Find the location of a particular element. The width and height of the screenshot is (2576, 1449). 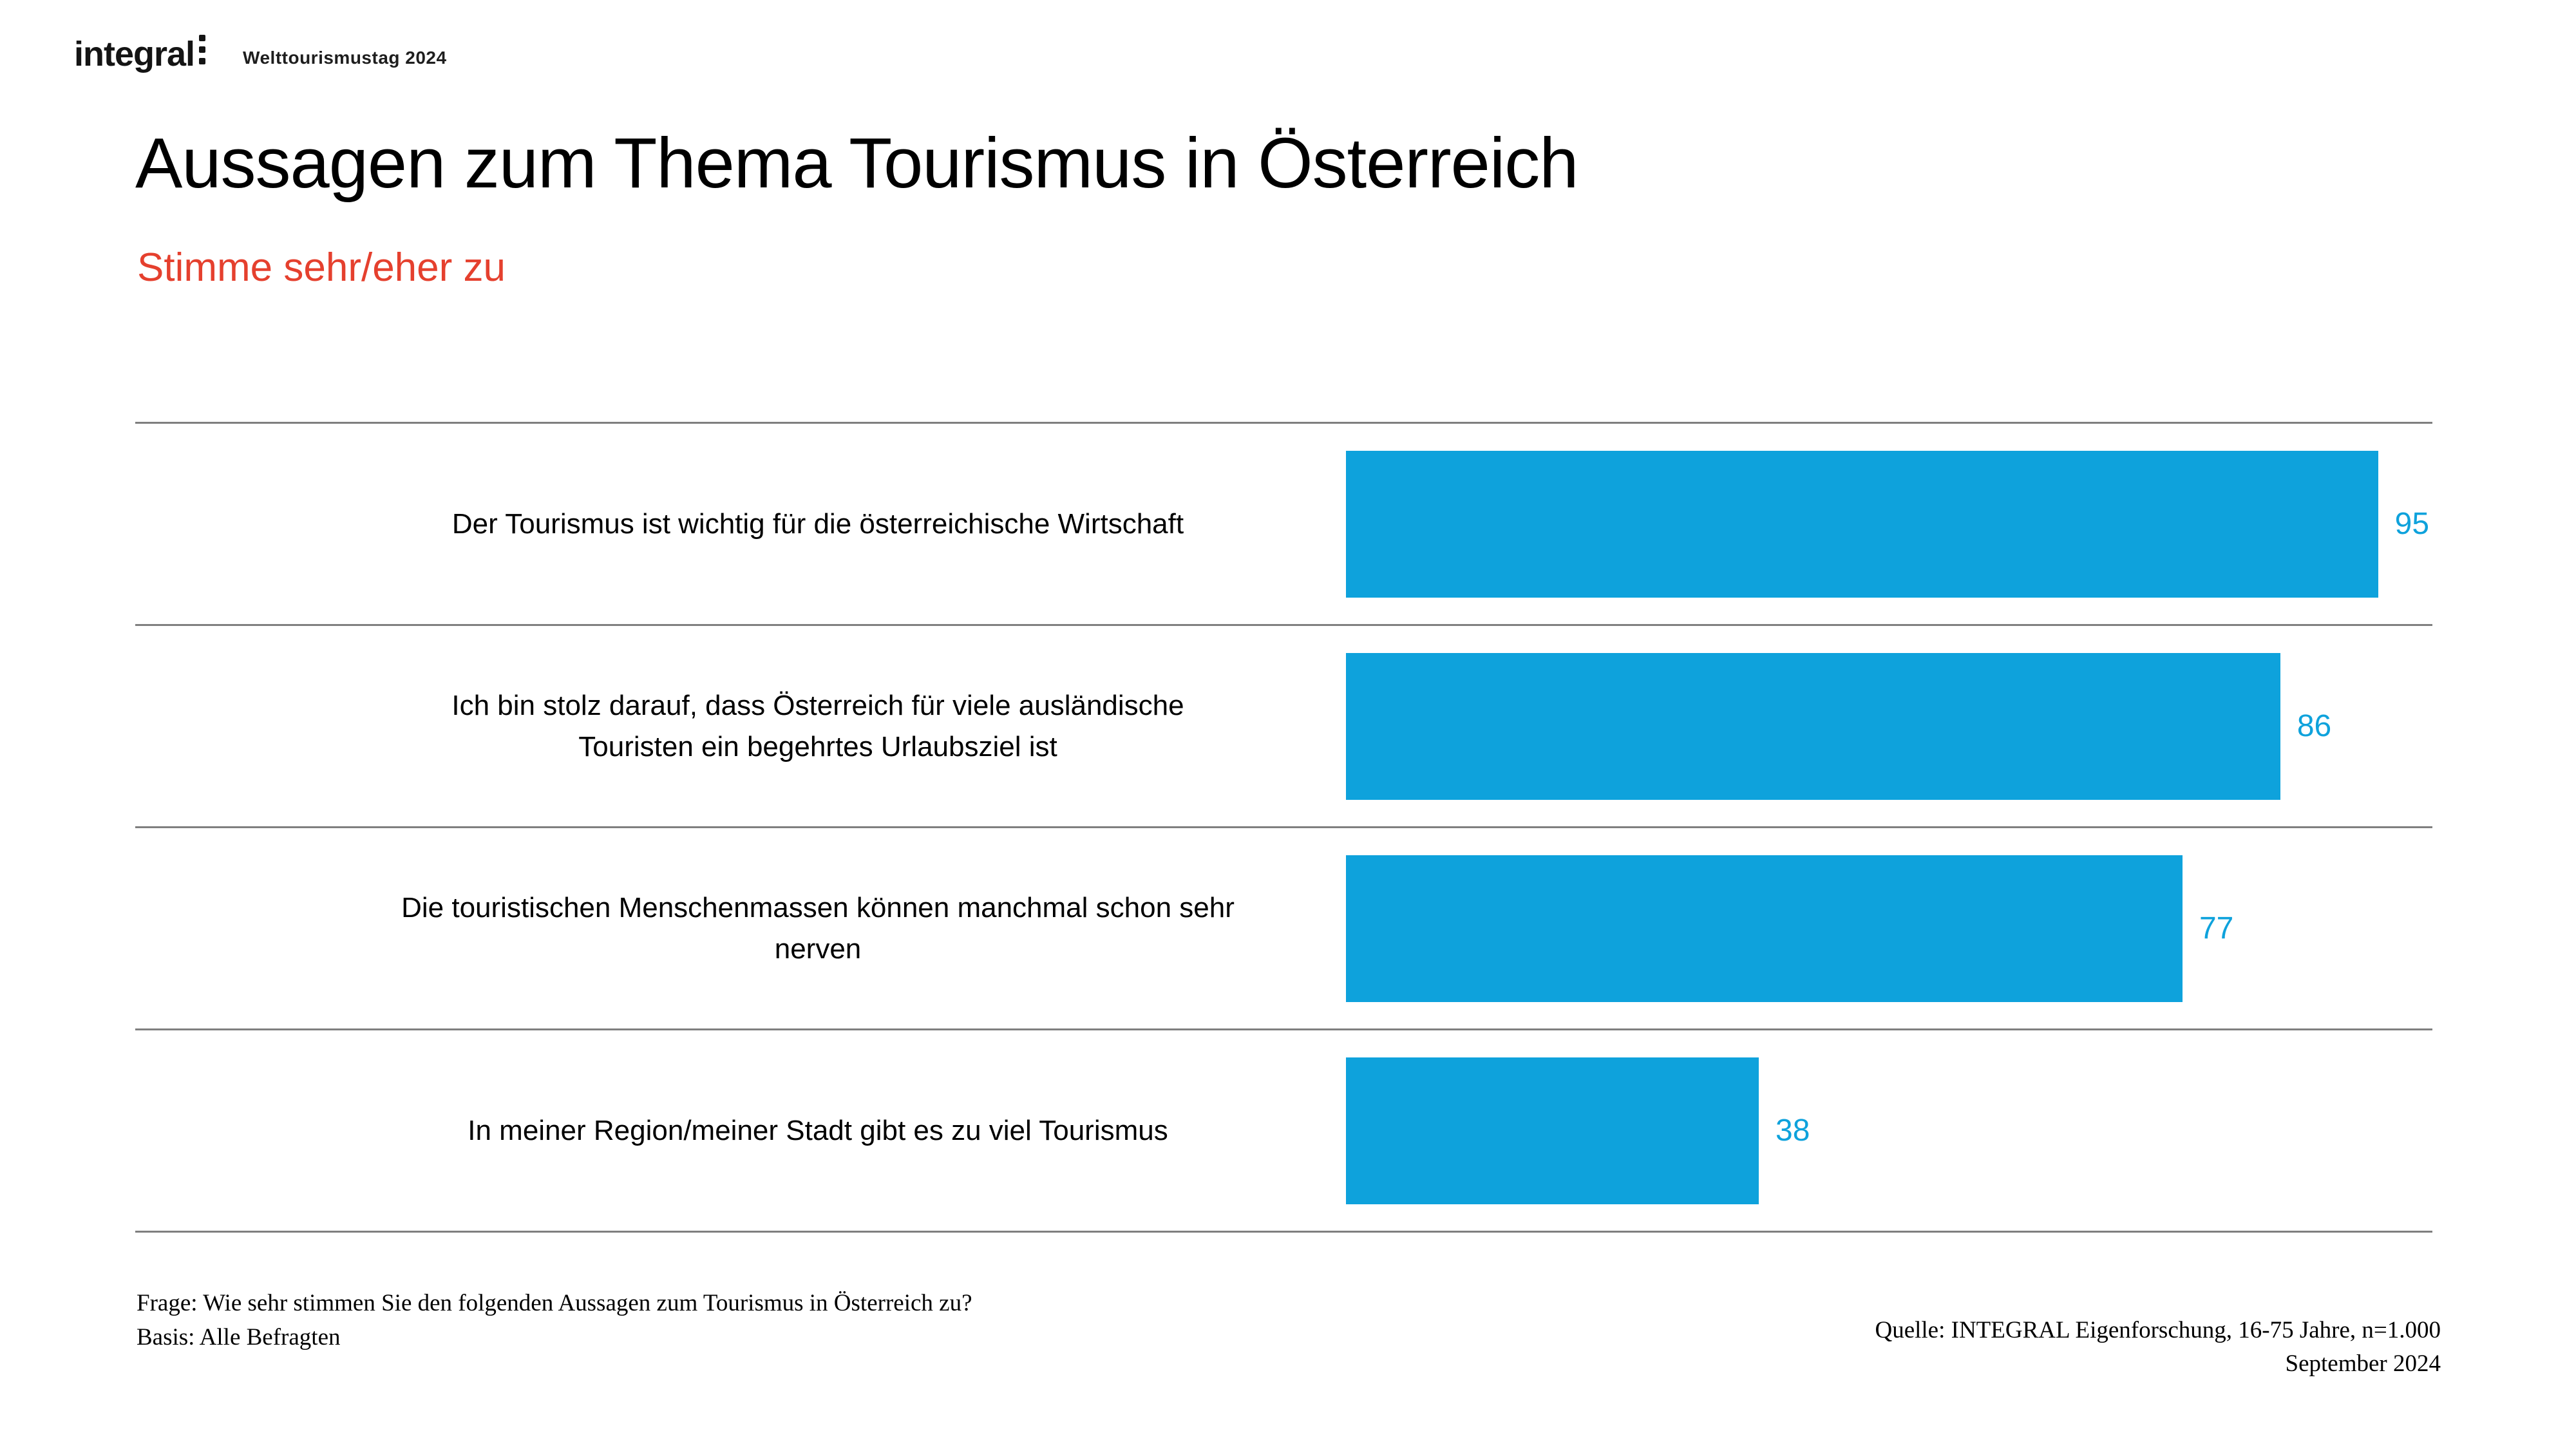

value-label: 38 is located at coordinates (1793, 1130).